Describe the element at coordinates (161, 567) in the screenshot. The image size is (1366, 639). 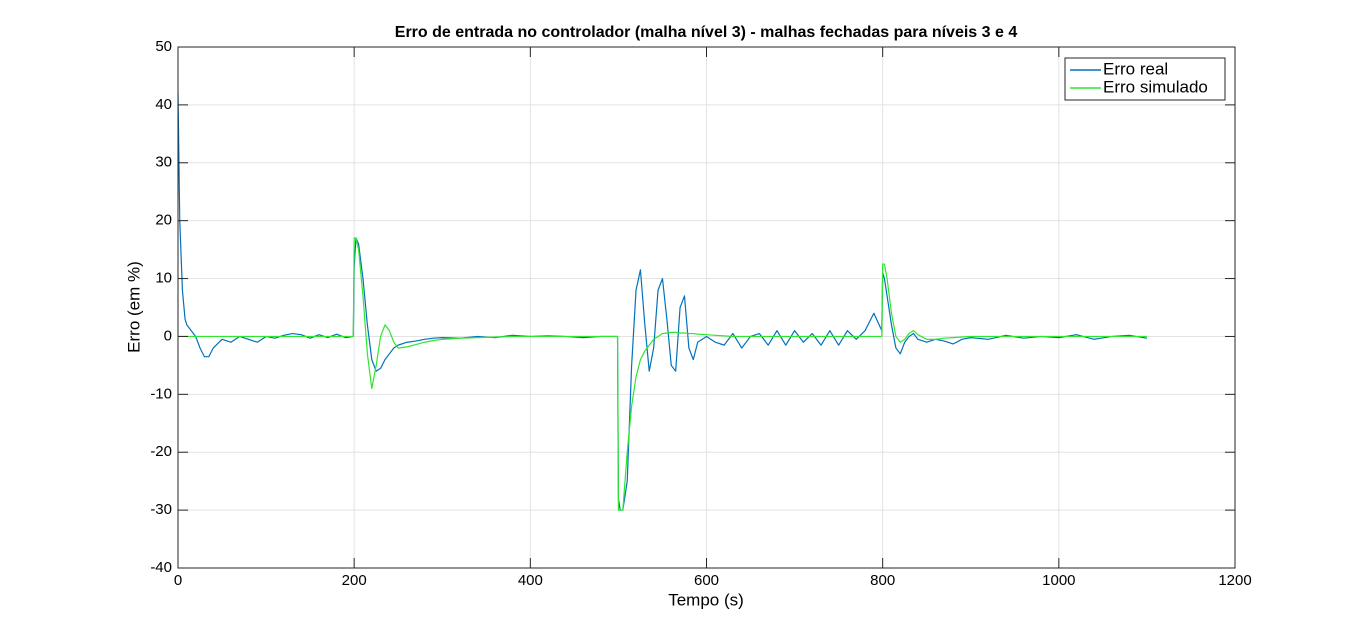
I see `y-tick-label: -40` at that location.